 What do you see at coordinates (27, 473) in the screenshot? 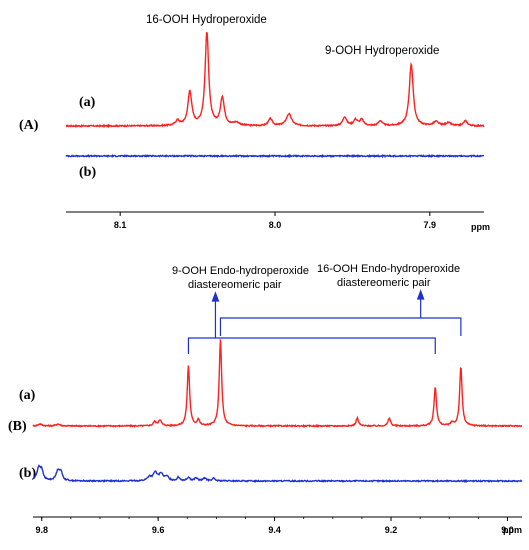
I see `series-b-label-panel-b: (b)` at bounding box center [27, 473].